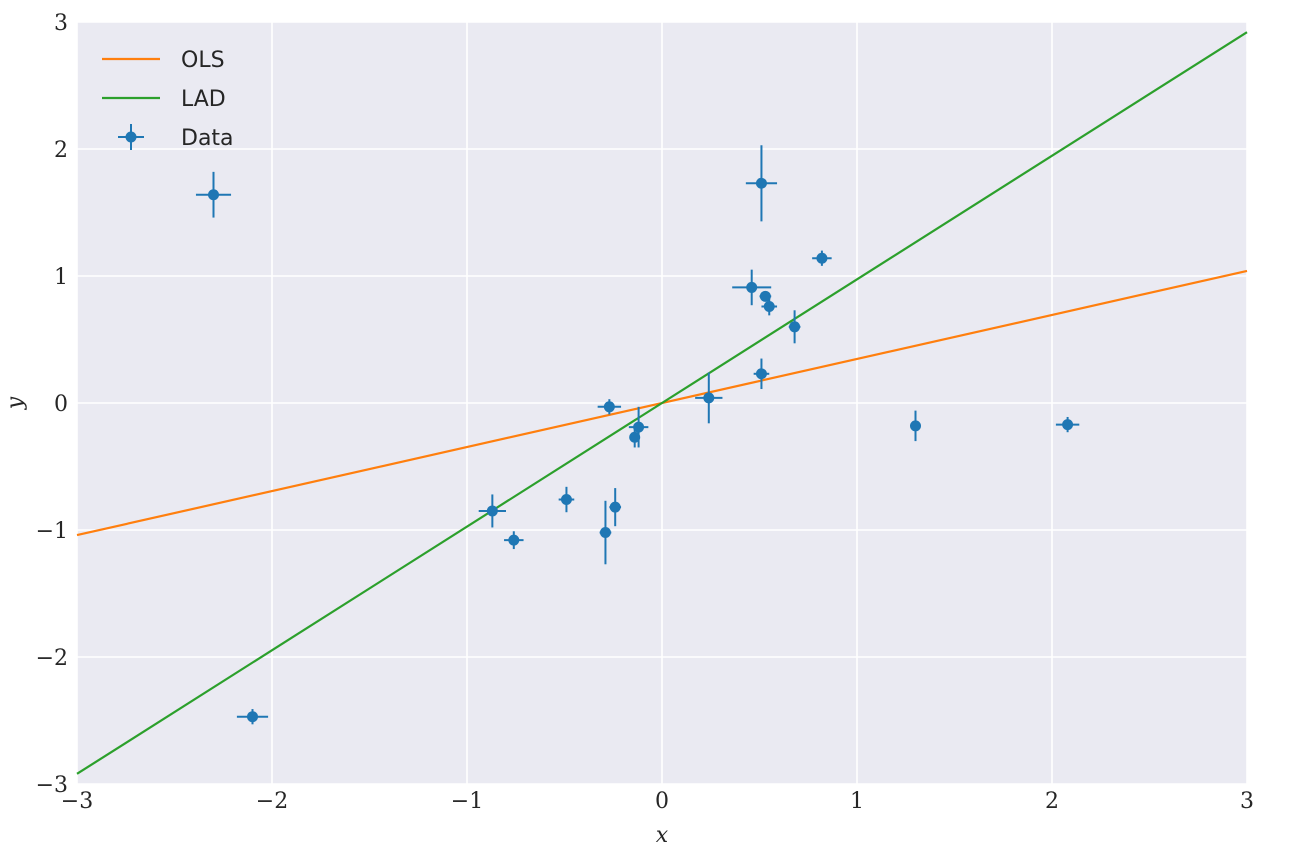 This screenshot has width=1304, height=860. Describe the element at coordinates (52, 531) in the screenshot. I see `y-tick-label: −1` at that location.